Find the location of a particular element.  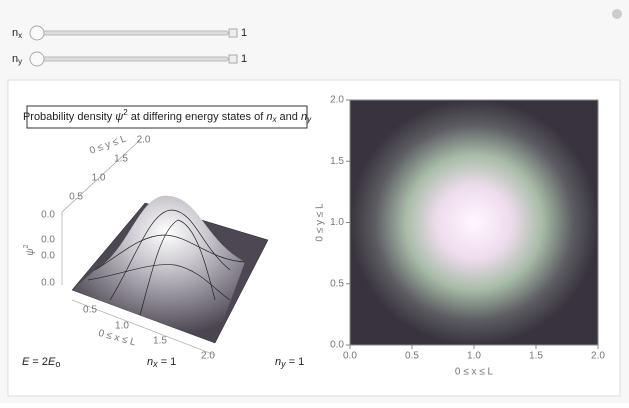

axes-3d is located at coordinates (138, 247).